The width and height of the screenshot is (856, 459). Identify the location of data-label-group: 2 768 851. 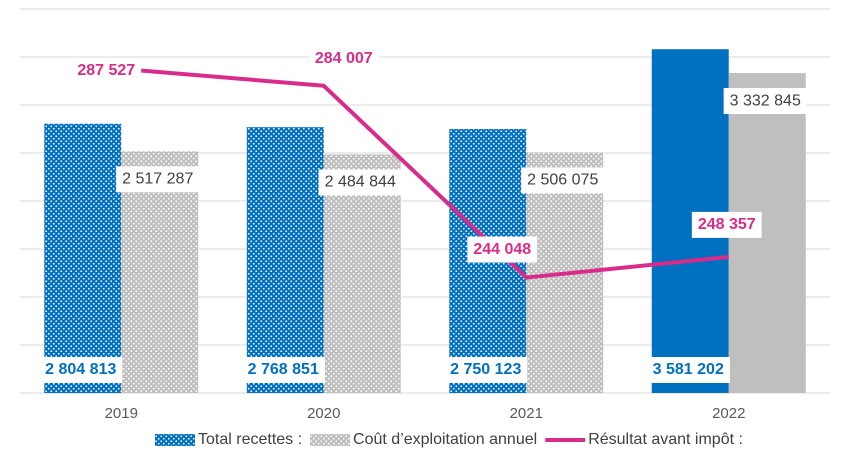
(283, 370).